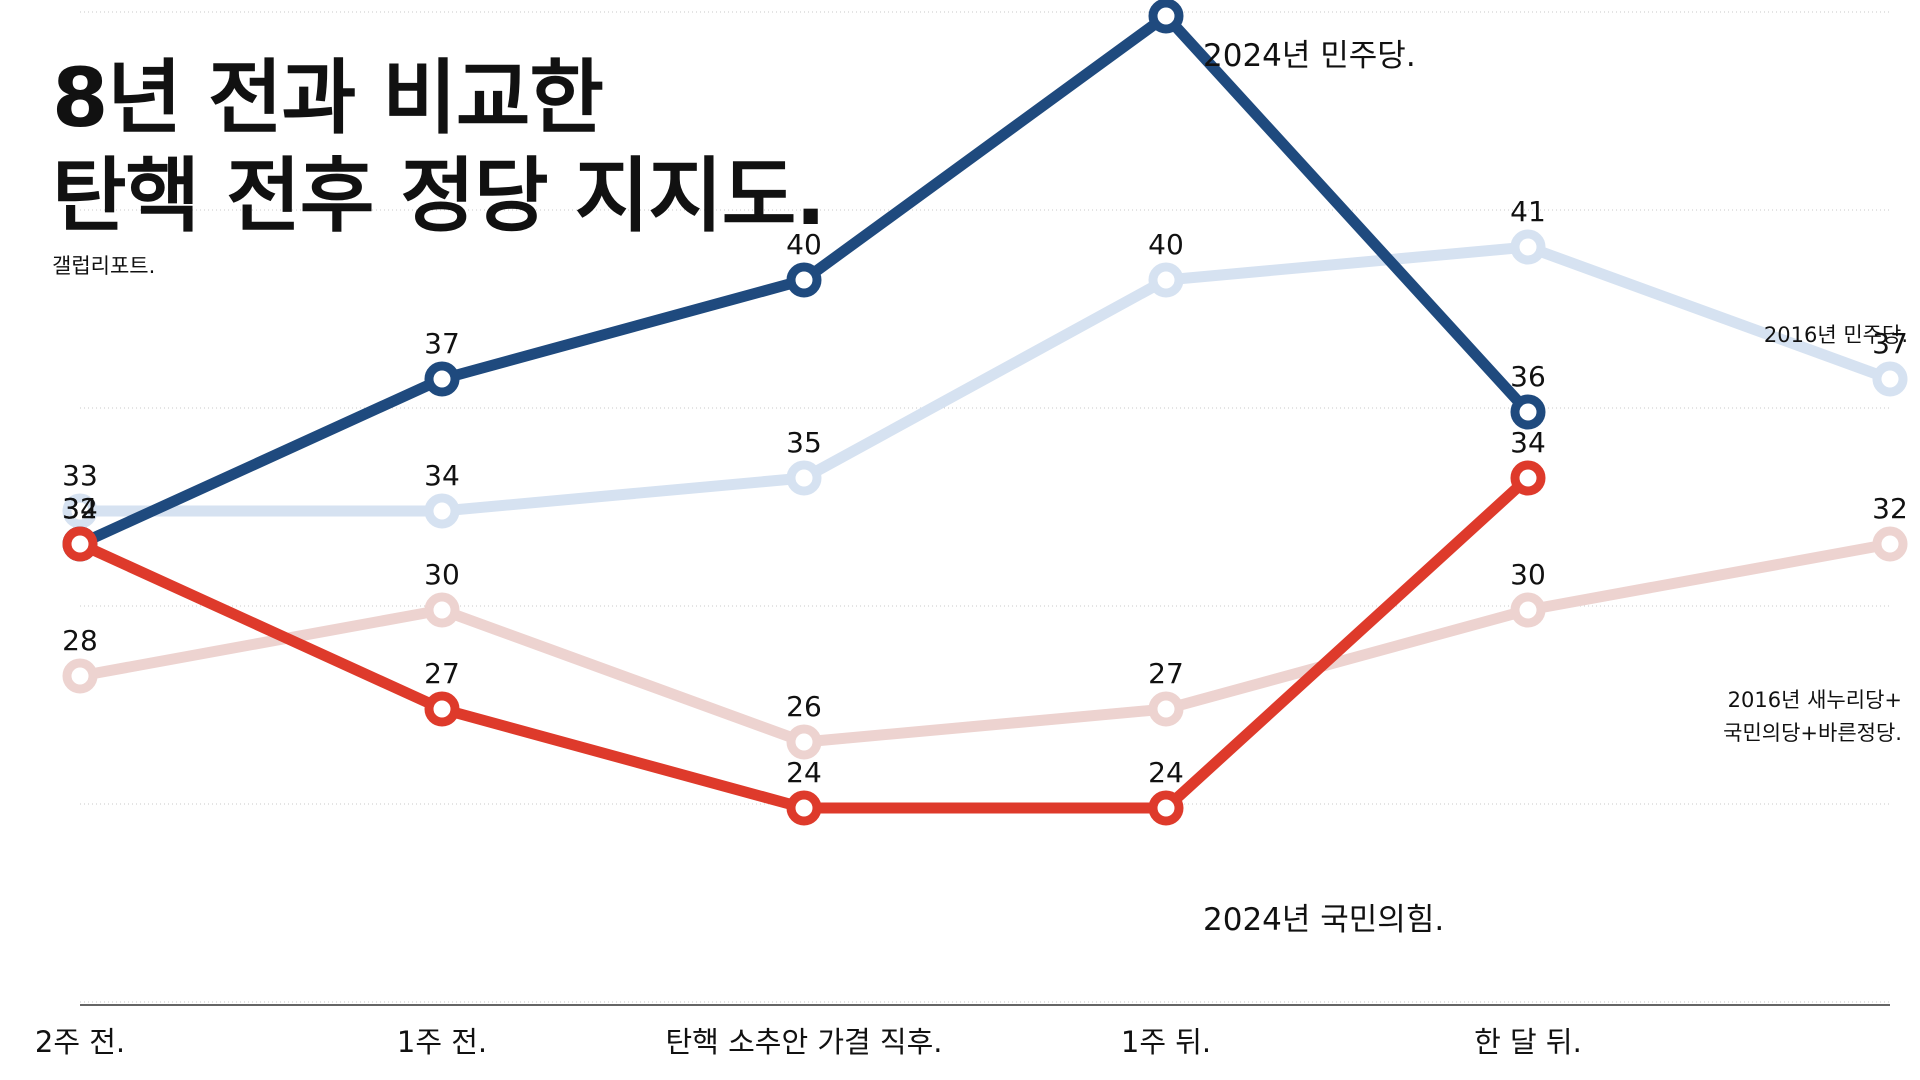 The image size is (1920, 1080). I want to click on series-name-label: 2016년 새누리당+, so click(1815, 700).